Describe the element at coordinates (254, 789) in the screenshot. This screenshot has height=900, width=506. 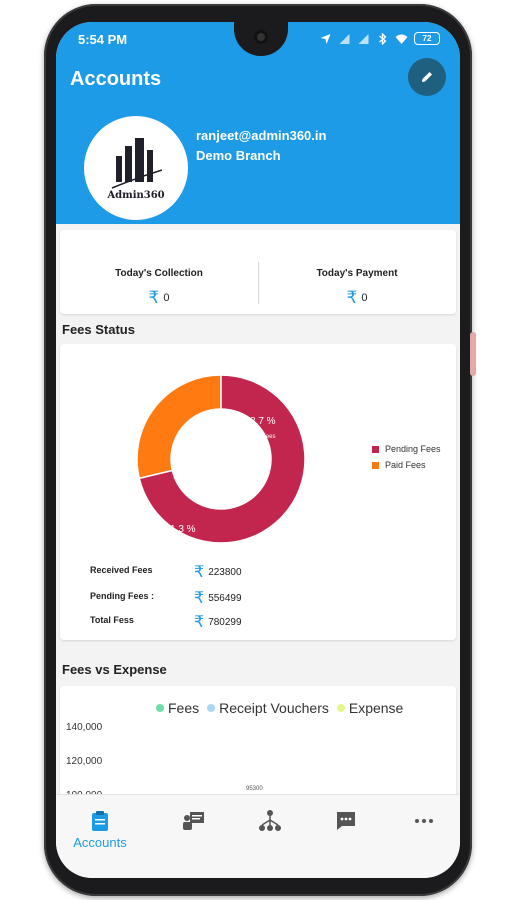
I see `bar-value-label: 95300` at that location.